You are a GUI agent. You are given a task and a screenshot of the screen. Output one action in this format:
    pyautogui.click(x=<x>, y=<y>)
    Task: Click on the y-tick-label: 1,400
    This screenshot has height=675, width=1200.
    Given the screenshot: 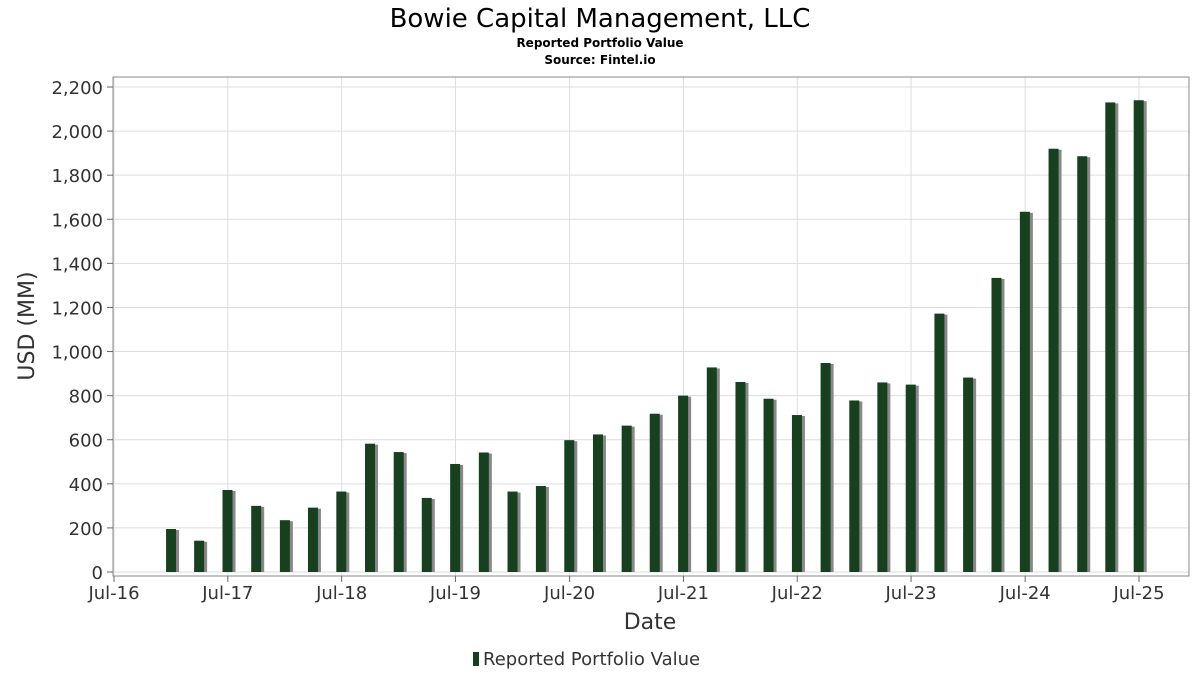 What is the action you would take?
    pyautogui.click(x=77, y=264)
    